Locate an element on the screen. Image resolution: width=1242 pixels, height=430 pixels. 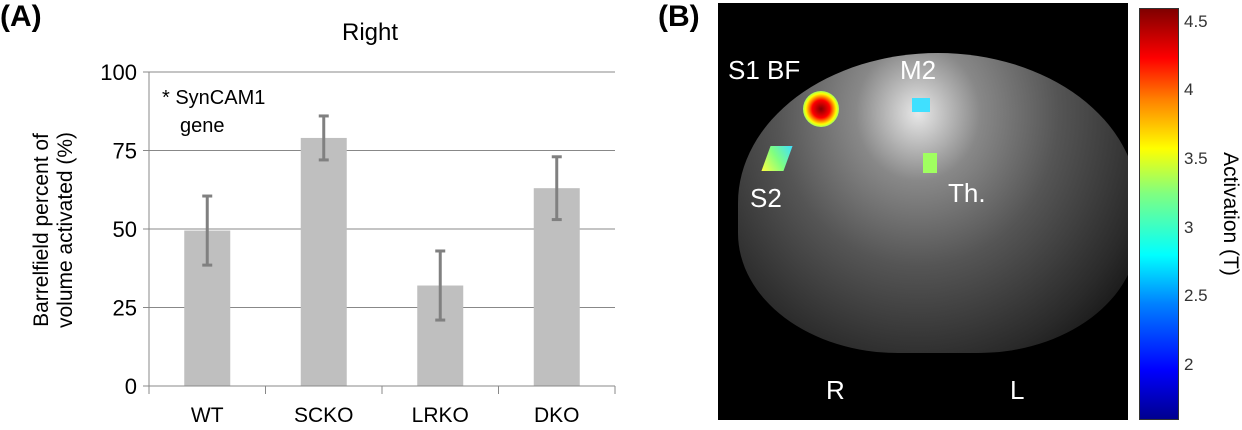
m2-activation is located at coordinates (921, 105).